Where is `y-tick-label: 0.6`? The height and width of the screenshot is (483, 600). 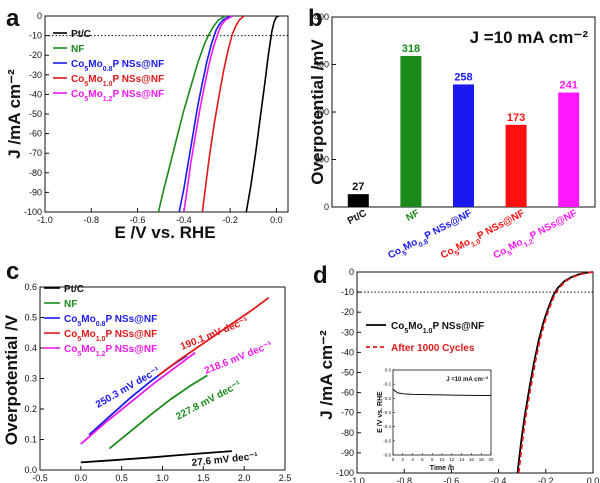 y-tick-label: 0.6 is located at coordinates (30, 287).